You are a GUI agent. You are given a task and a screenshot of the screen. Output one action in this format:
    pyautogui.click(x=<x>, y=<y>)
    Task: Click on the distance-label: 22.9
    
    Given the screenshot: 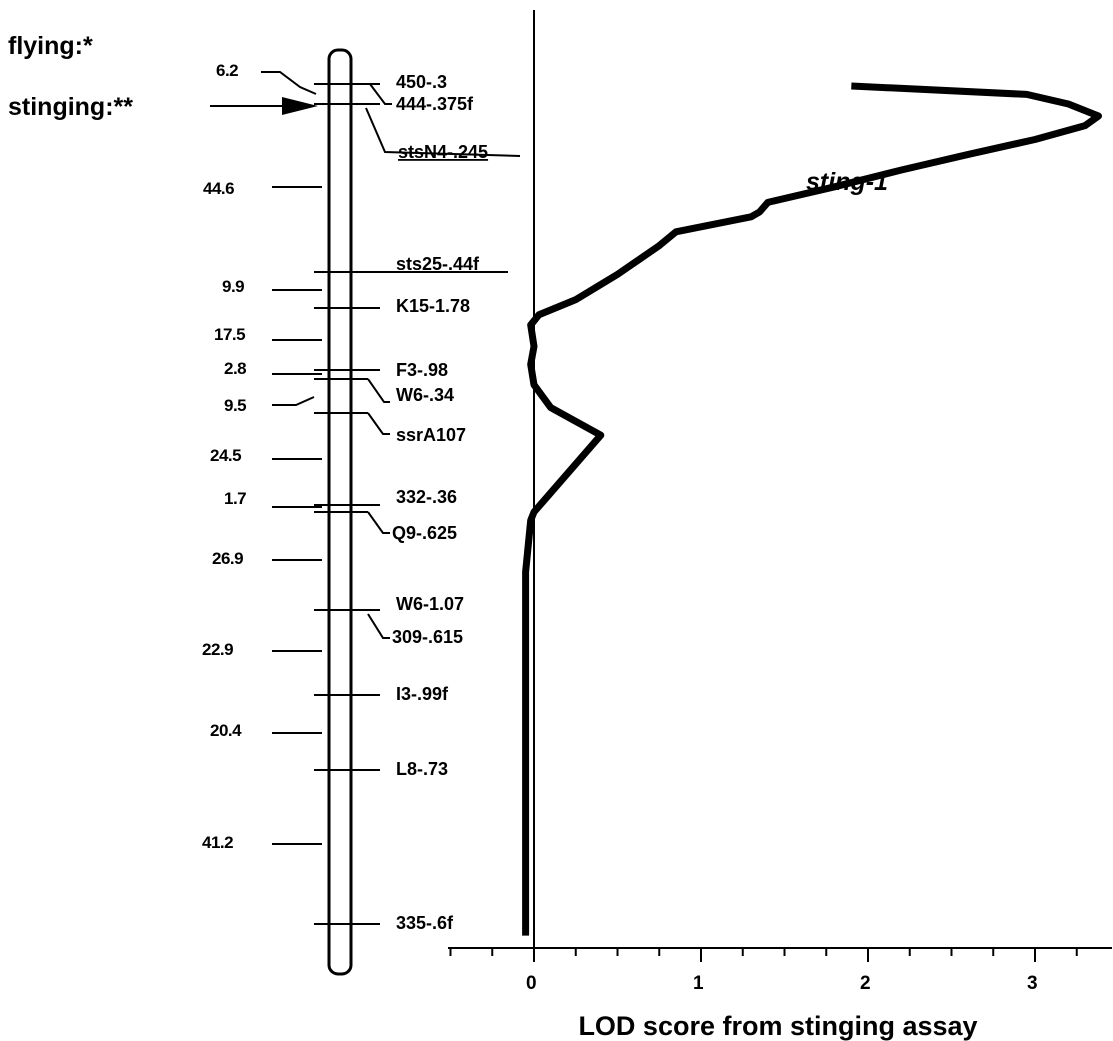 What is the action you would take?
    pyautogui.click(x=217, y=649)
    